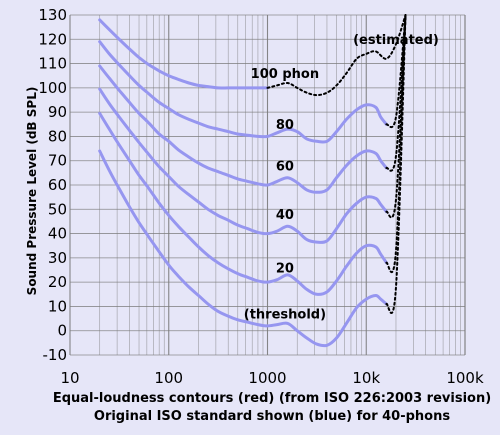  What do you see at coordinates (285, 215) in the screenshot?
I see `curve-annotation: 40` at bounding box center [285, 215].